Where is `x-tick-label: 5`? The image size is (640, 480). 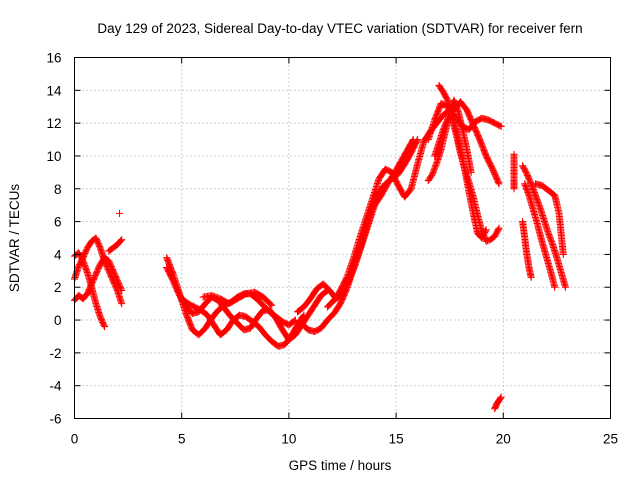
x-tick-label: 5 is located at coordinates (182, 439).